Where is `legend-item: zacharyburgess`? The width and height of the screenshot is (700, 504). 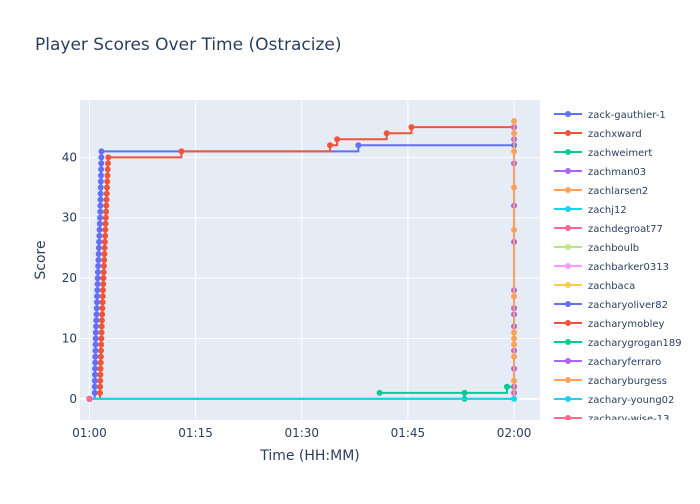
legend-item: zacharyburgess is located at coordinates (610, 381).